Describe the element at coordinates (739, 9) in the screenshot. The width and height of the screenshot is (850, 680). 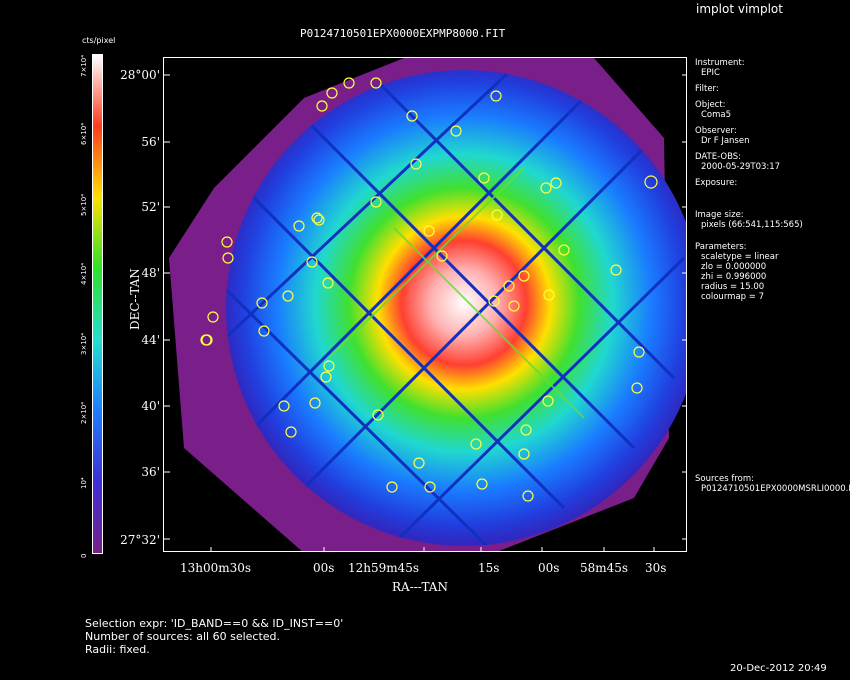
I see `app-title: implot vimplot` at that location.